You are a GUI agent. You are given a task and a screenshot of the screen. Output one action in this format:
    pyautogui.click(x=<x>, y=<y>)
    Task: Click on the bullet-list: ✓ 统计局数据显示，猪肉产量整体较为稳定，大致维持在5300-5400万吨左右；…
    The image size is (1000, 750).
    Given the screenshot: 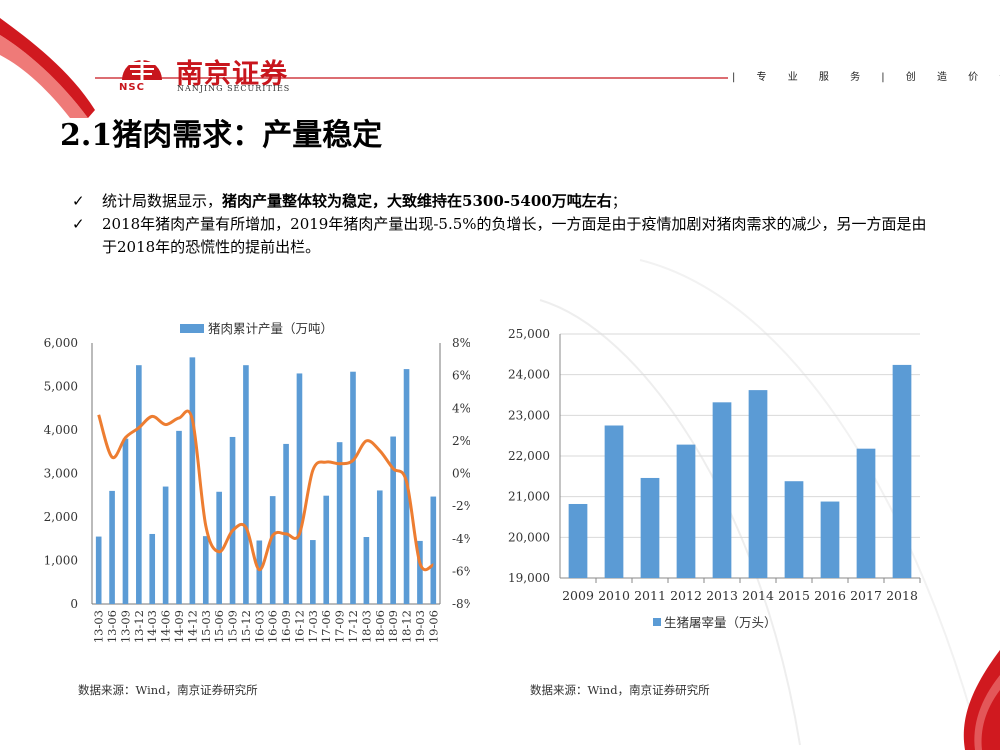 What is the action you would take?
    pyautogui.click(x=502, y=224)
    